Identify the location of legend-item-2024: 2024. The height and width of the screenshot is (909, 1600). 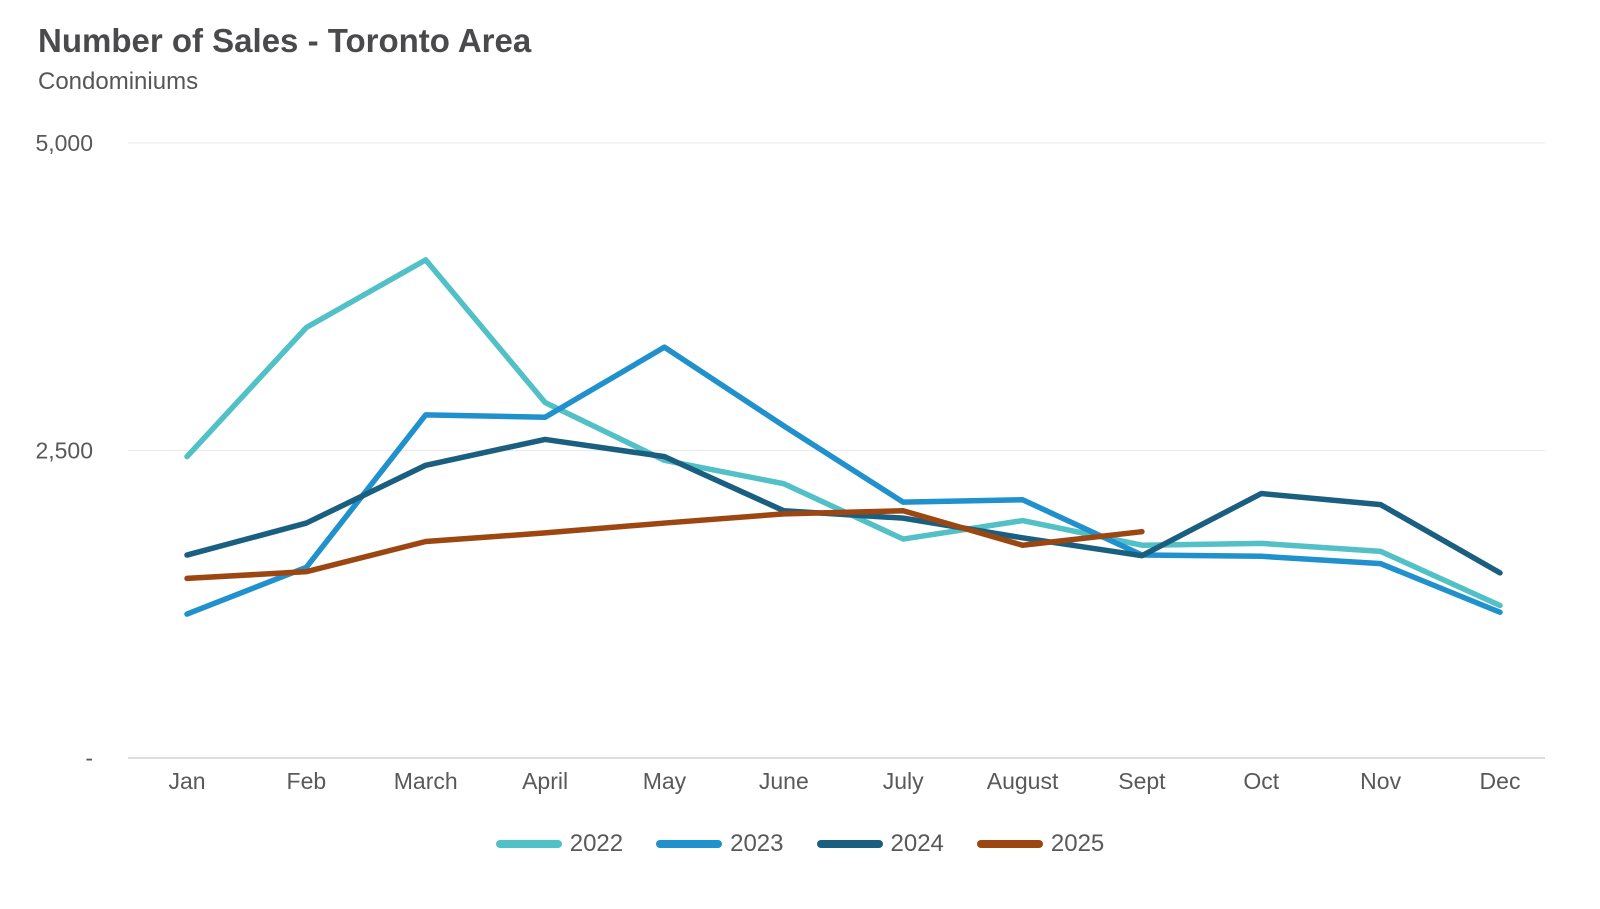
(880, 844).